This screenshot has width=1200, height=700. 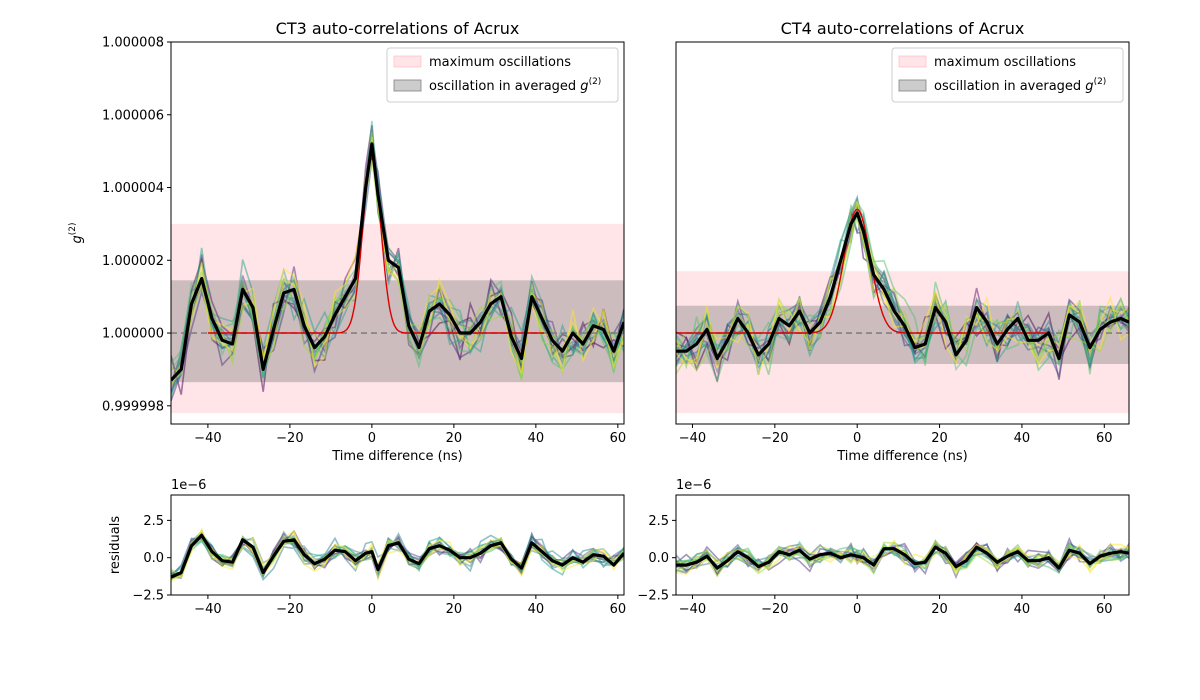 What do you see at coordinates (903, 28) in the screenshot?
I see `chart-title: CT4 auto-correlations of Acrux` at bounding box center [903, 28].